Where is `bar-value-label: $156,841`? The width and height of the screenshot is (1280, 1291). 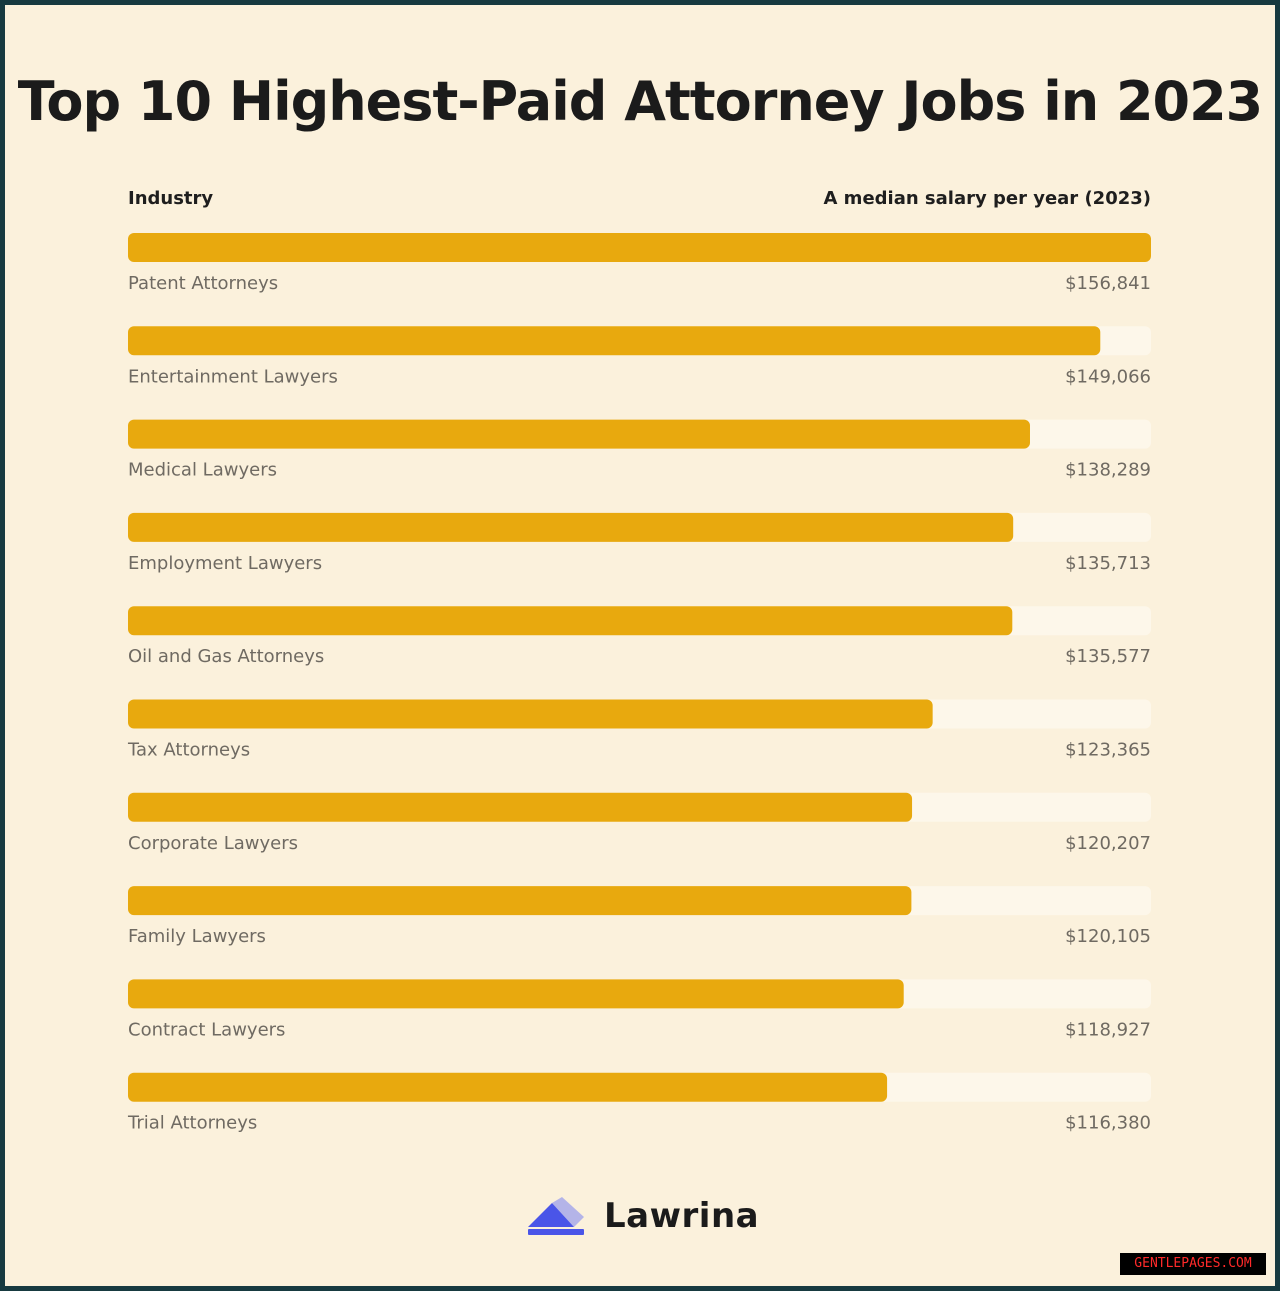
bar-value-label: $156,841 is located at coordinates (1108, 283).